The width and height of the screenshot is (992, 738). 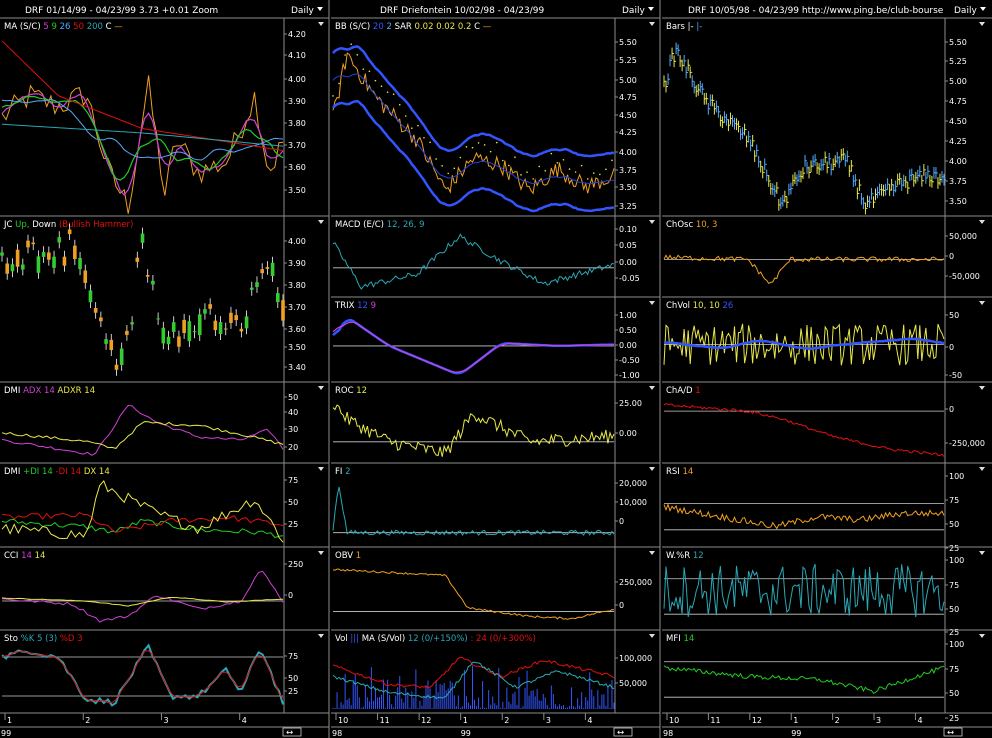 I want to click on y-tick-label: 100, so click(x=956, y=644).